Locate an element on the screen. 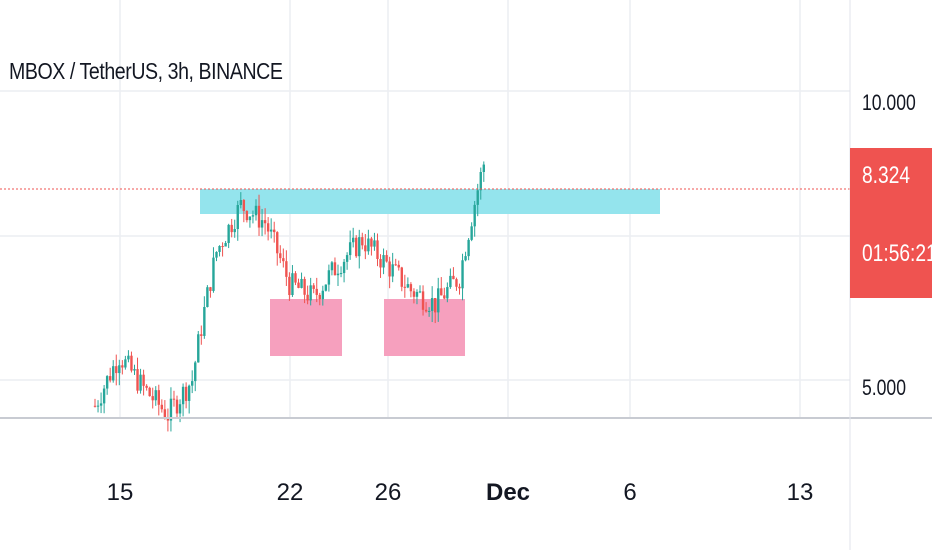  last-price-tag: 8.324 01:56:21 is located at coordinates (891, 223).